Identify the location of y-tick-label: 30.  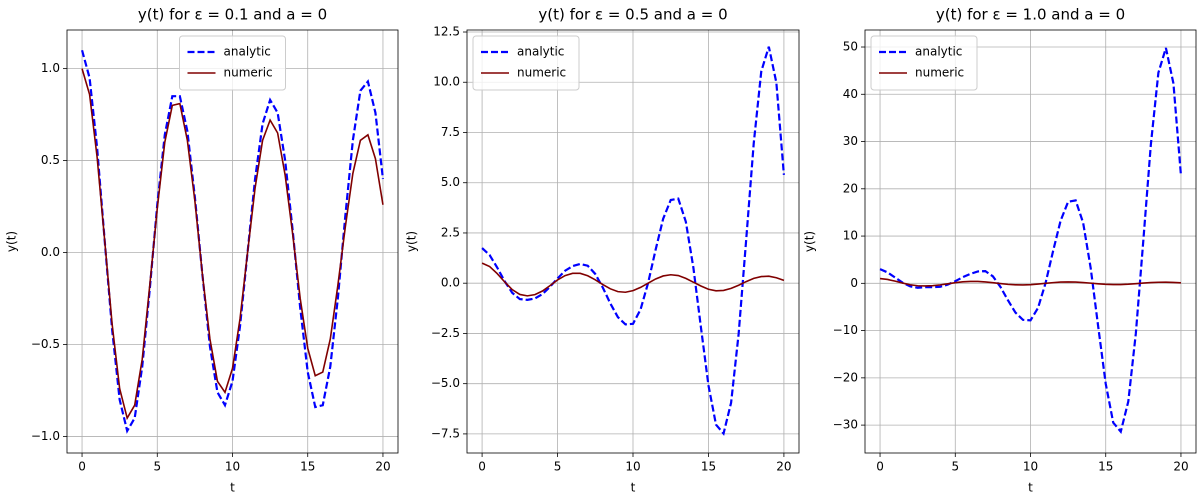
(850, 141).